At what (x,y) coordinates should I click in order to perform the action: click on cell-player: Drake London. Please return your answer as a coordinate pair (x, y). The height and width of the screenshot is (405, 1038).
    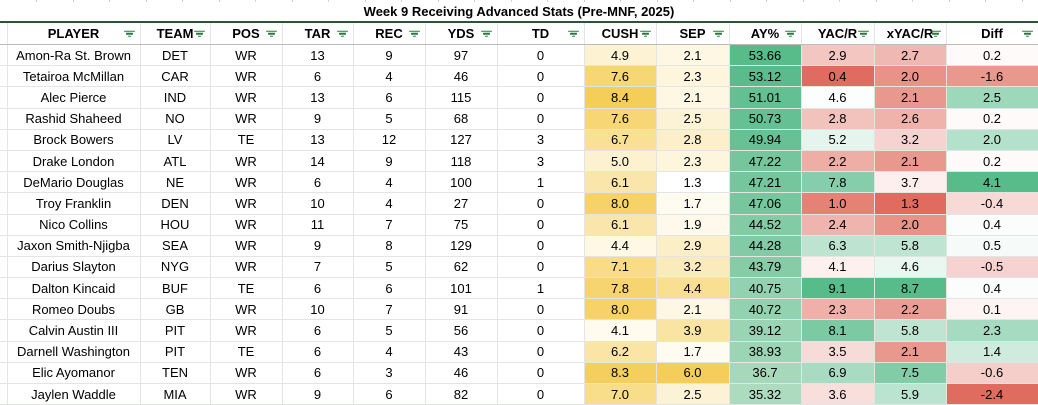
    Looking at the image, I should click on (74, 161).